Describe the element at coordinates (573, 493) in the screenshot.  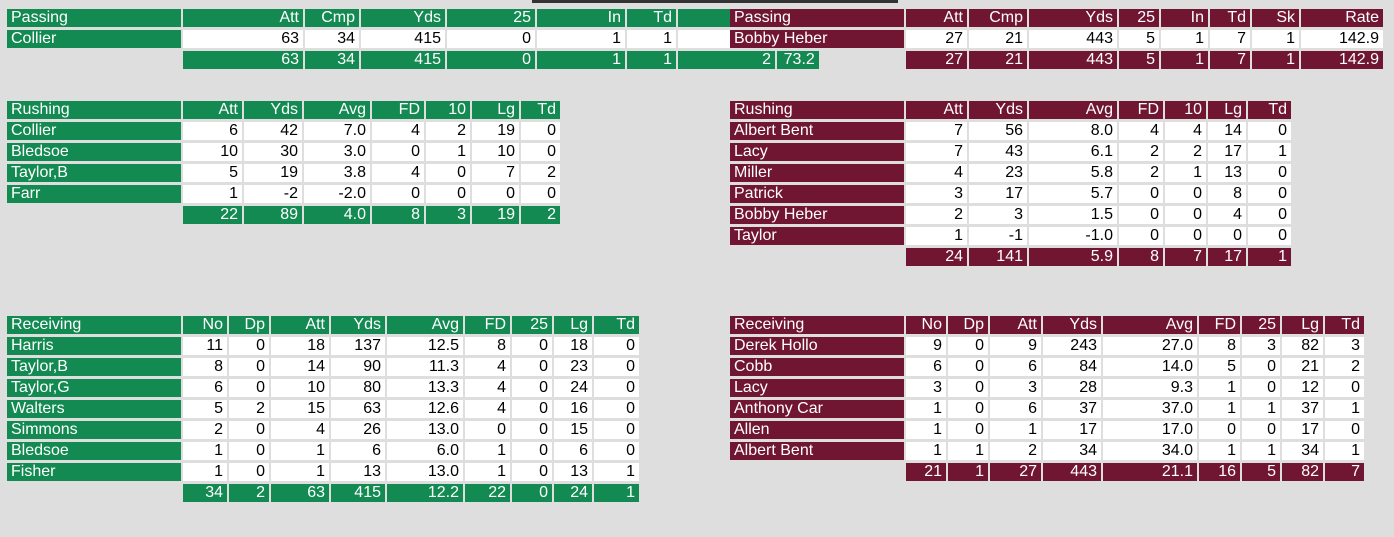
I see `total-lg: 24` at that location.